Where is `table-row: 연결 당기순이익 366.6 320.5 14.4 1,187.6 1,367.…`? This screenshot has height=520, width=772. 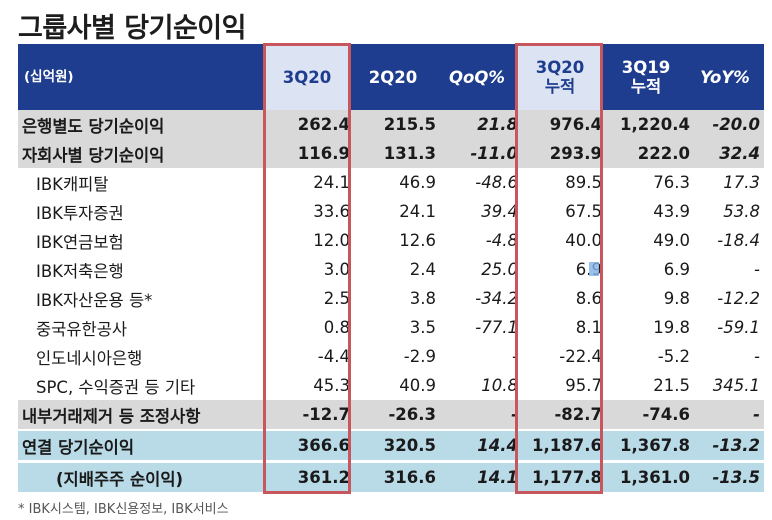 table-row: 연결 당기순이익 366.6 320.5 14.4 1,187.6 1,367.… is located at coordinates (391, 445).